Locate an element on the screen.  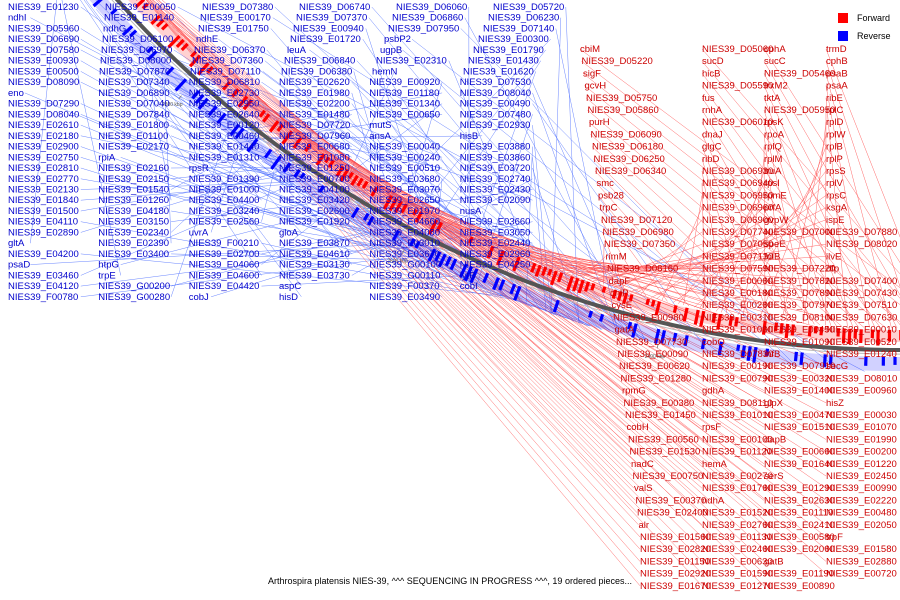
forward-gene-label: NIES39_D07130 is located at coordinates (737, 256).